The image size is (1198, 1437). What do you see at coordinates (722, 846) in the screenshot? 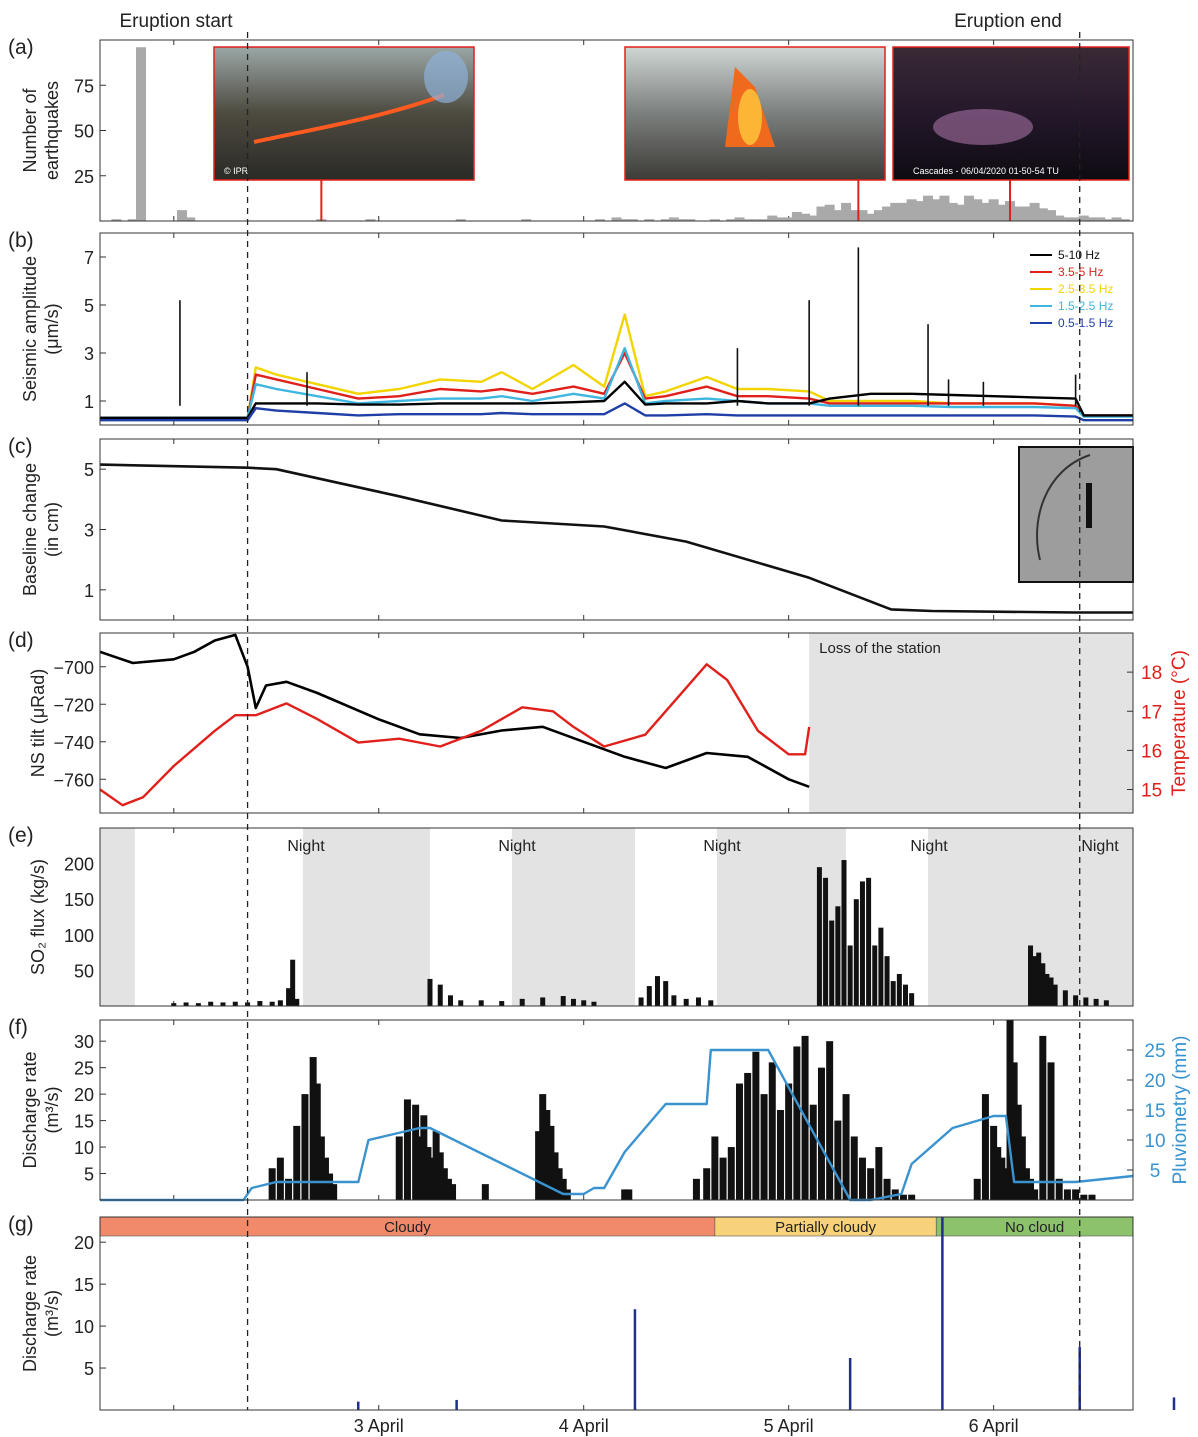
I see `night-label: Night` at bounding box center [722, 846].